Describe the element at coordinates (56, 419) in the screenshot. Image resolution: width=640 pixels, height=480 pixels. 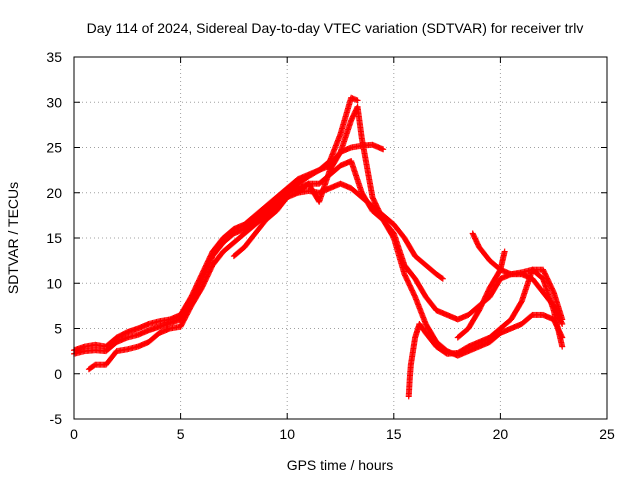
I see `y-tick-label: -5` at that location.